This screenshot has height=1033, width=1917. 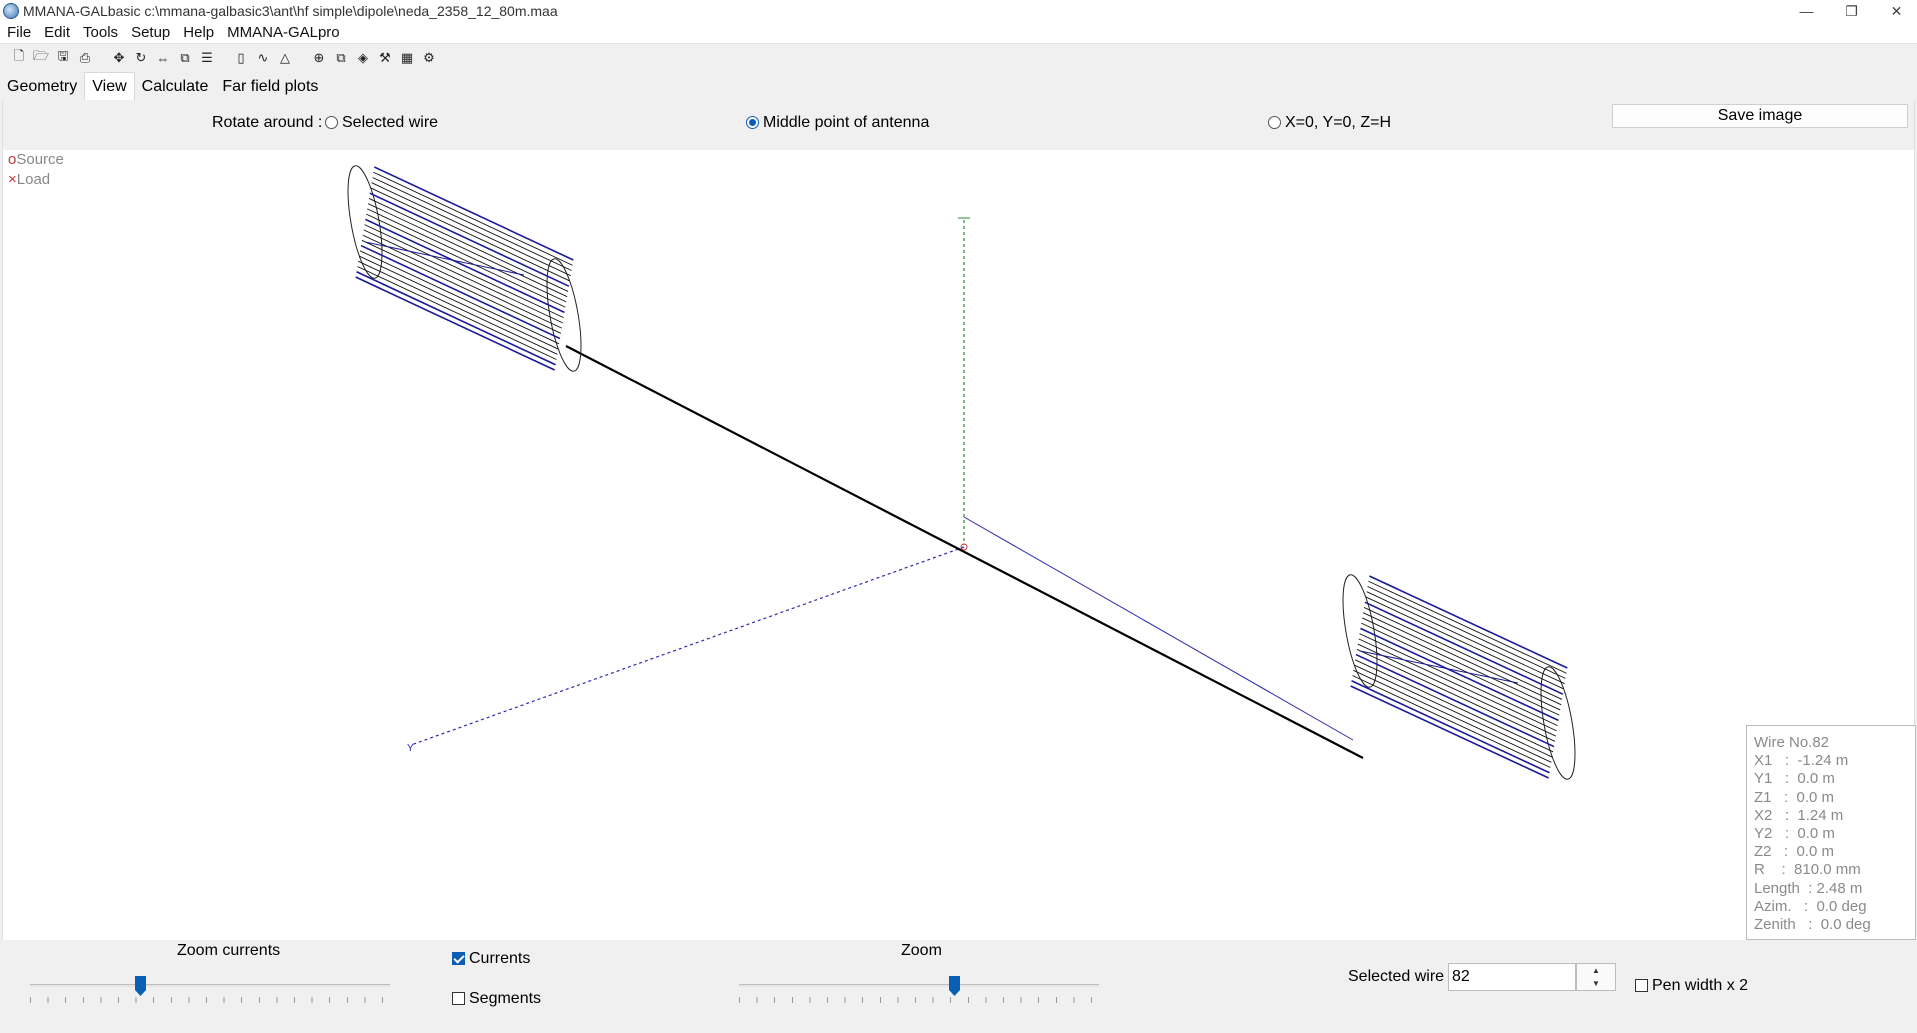 I want to click on zoom-currents-label: Zoom currents, so click(x=229, y=950).